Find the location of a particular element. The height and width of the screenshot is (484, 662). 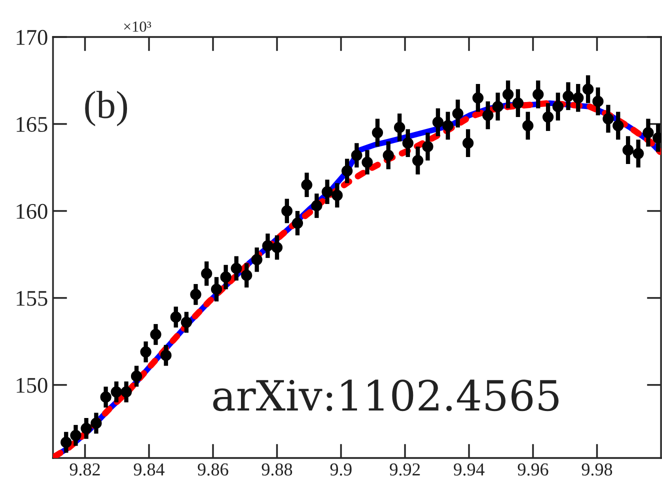

x-tick-label: 9.86 is located at coordinates (213, 469).